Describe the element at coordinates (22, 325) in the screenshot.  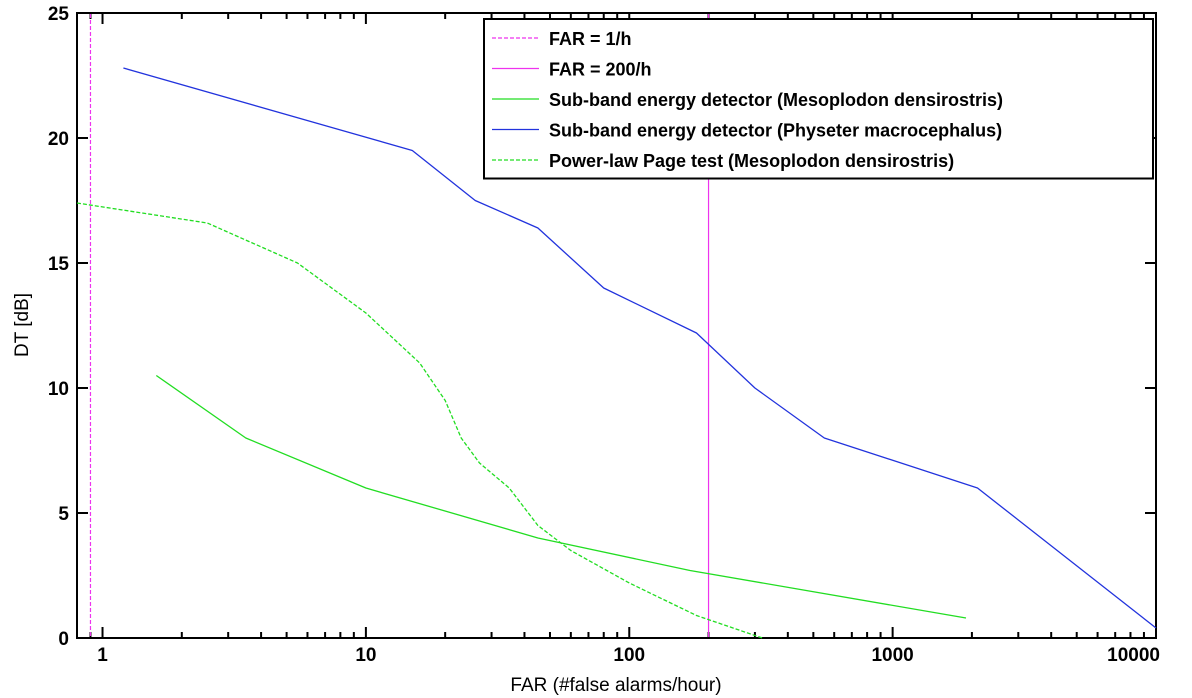
I see `y-axis-label: DT [dB]` at that location.